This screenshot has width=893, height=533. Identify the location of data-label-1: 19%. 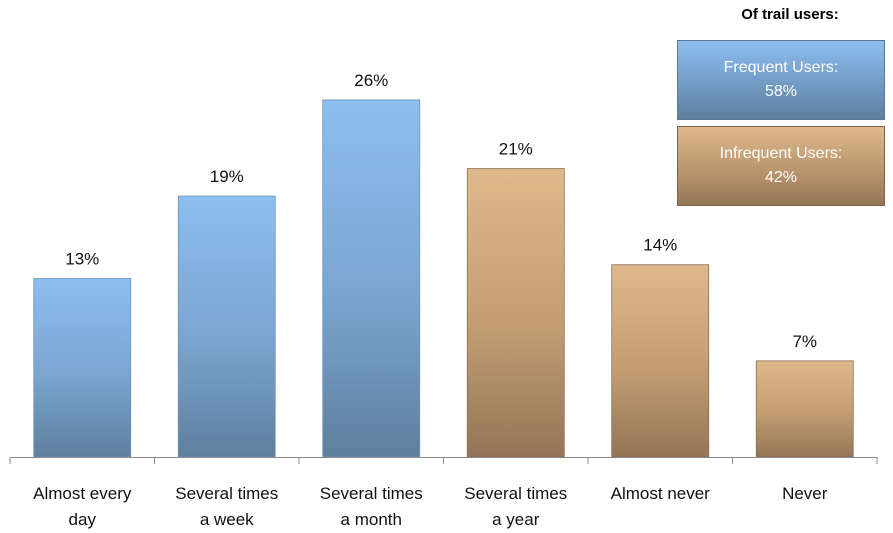
(227, 176).